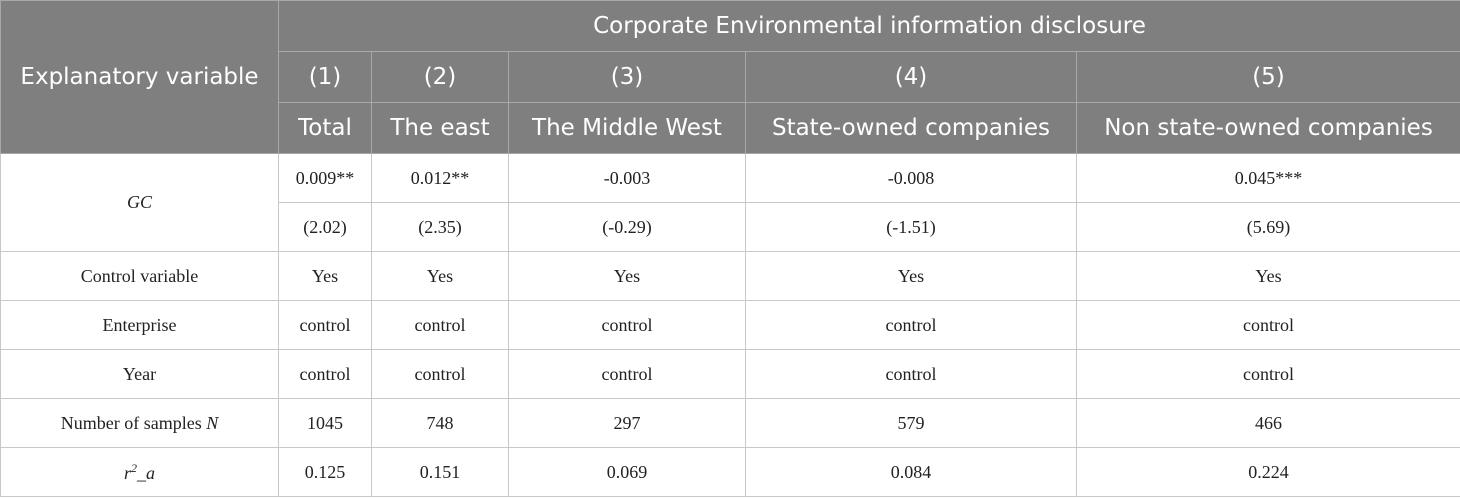 The width and height of the screenshot is (1460, 498). I want to click on row-label: r2_a, so click(139, 472).